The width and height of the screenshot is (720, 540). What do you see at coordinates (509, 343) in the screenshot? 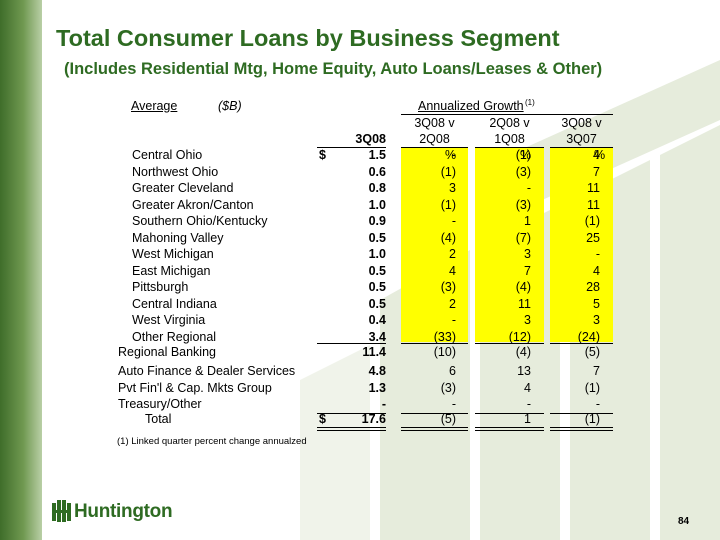
I see `subtotal-rule-col3` at bounding box center [509, 343].